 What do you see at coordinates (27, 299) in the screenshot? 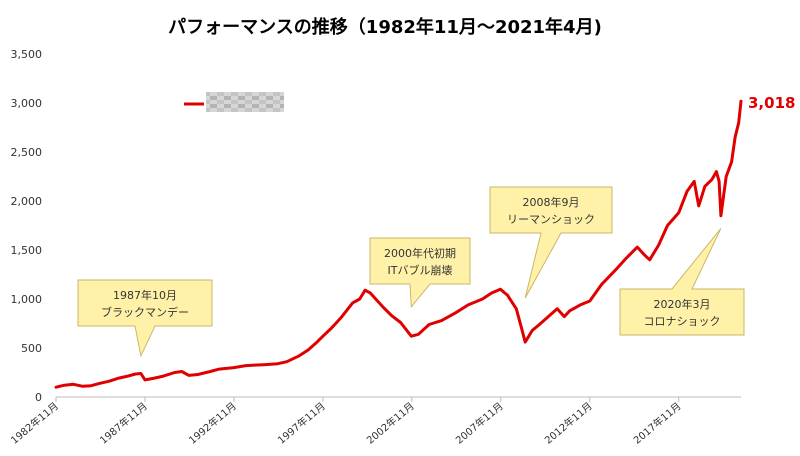
I see `y-tick-label: 1,000` at bounding box center [27, 299].